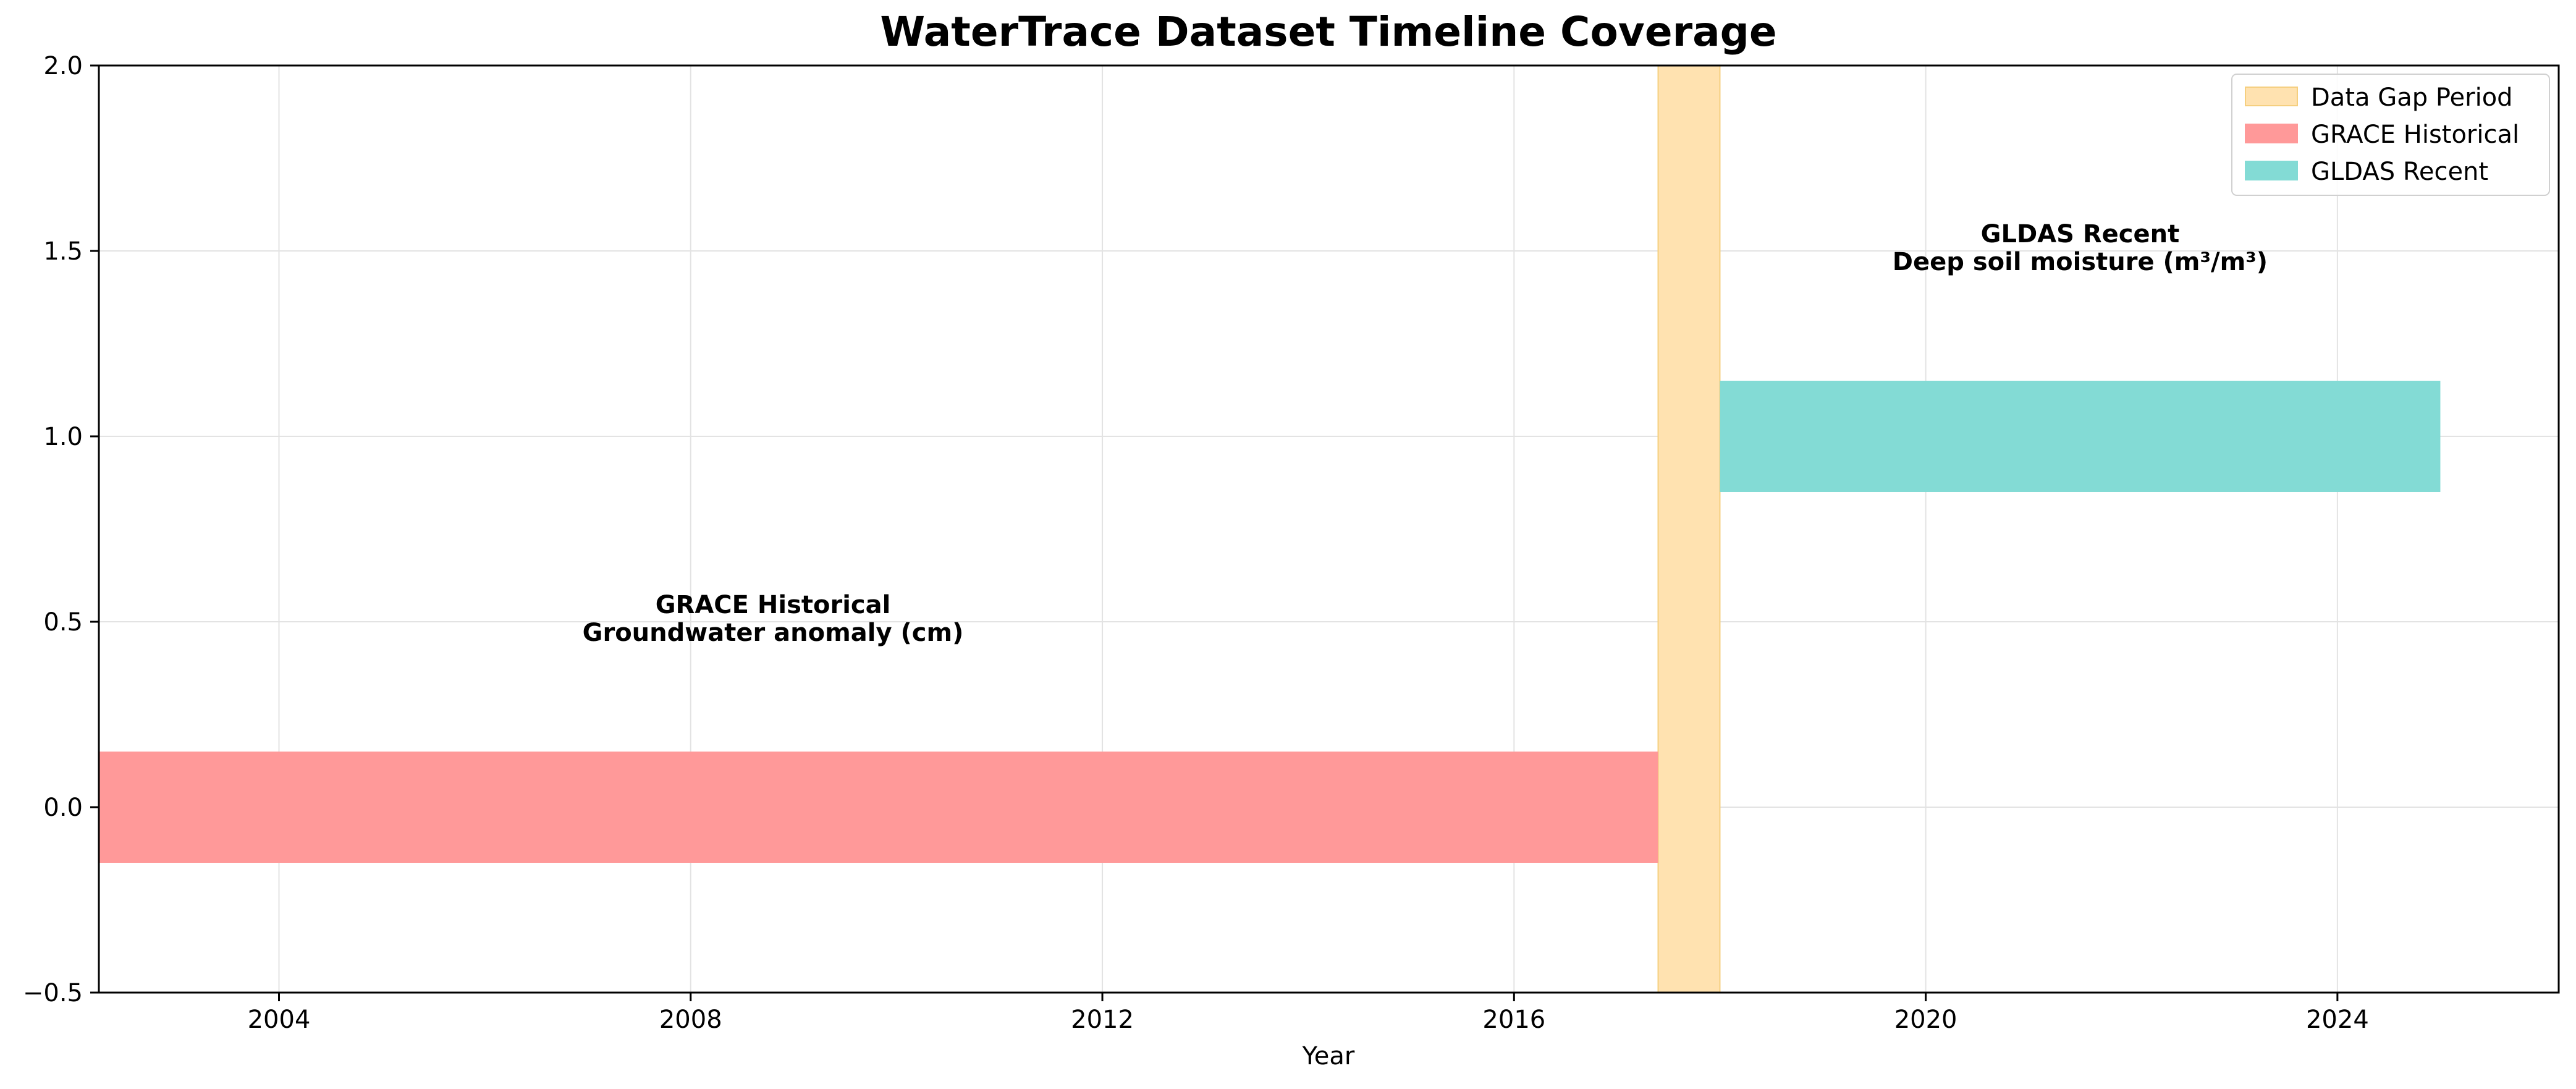 Image resolution: width=2576 pixels, height=1089 pixels. I want to click on legend-label: GRACE Historical, so click(2415, 135).